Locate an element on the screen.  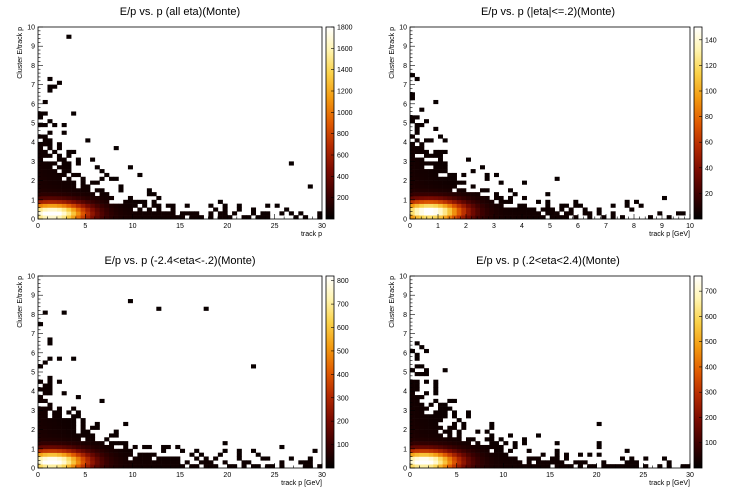
z-tick-label: 1800 is located at coordinates (345, 28).